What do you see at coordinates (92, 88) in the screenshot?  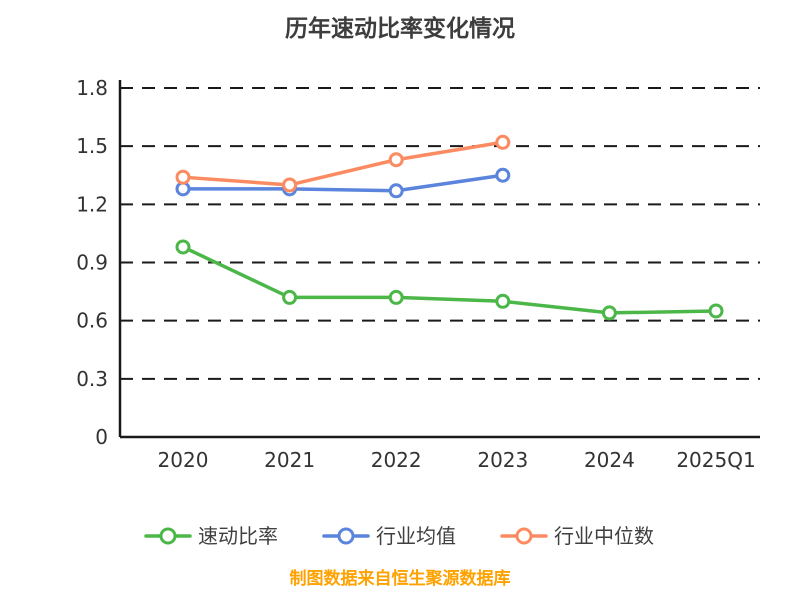 I see `y-axis-label: 1.8` at bounding box center [92, 88].